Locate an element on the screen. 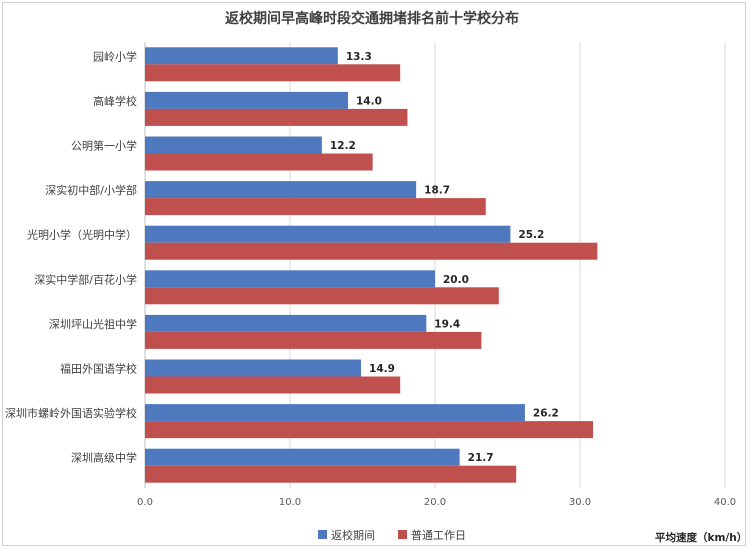  data-label: 14.9 is located at coordinates (382, 369).